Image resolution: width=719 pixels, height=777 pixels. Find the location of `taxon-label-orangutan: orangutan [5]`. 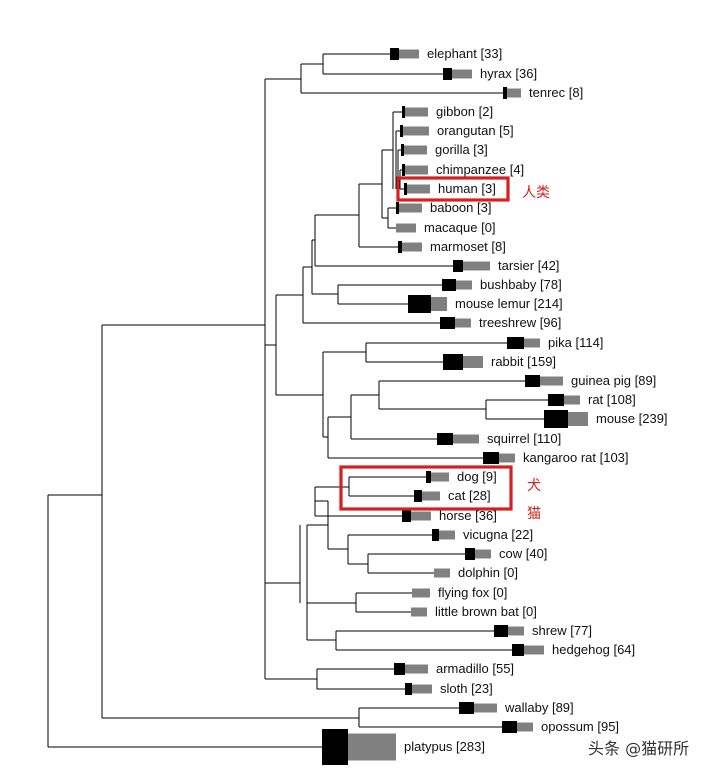

taxon-label-orangutan: orangutan [5] is located at coordinates (475, 130).